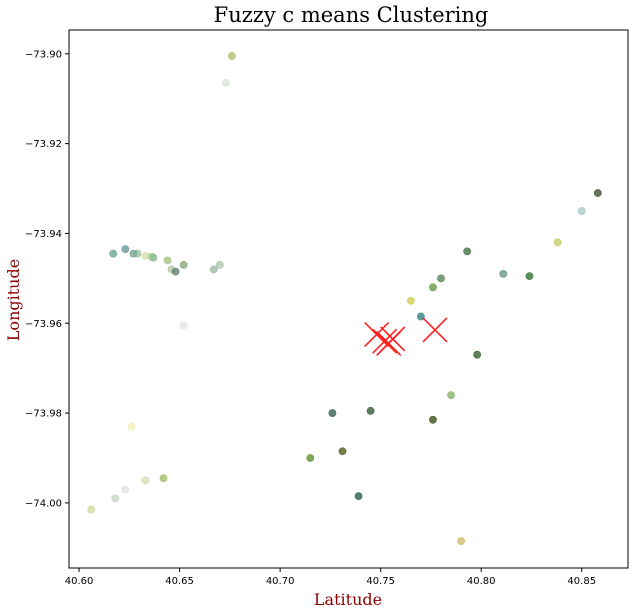  Describe the element at coordinates (79, 581) in the screenshot. I see `x-tick-label: 40.60` at that location.